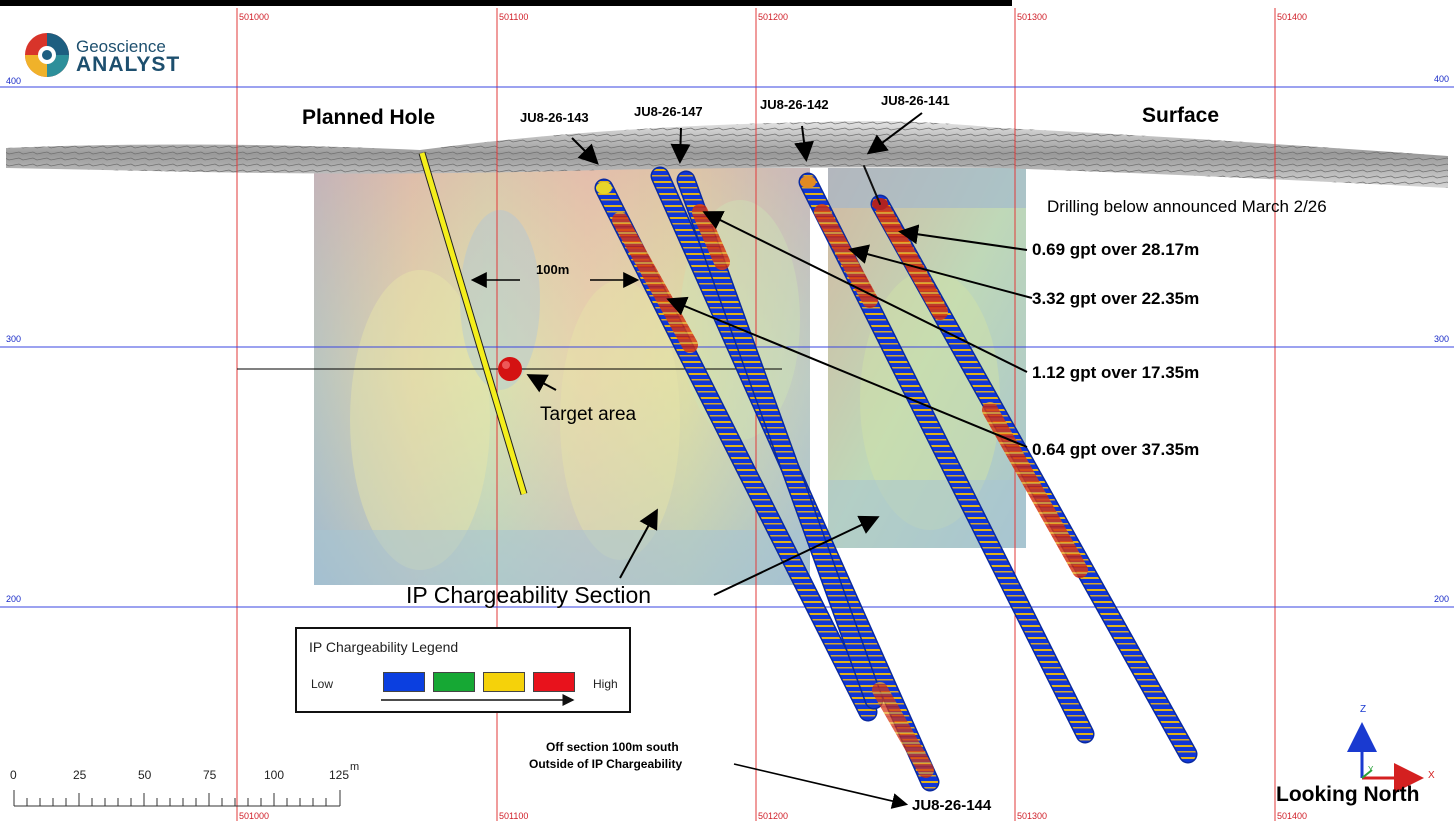 This screenshot has width=1454, height=821. I want to click on distance-label: 100m, so click(553, 269).